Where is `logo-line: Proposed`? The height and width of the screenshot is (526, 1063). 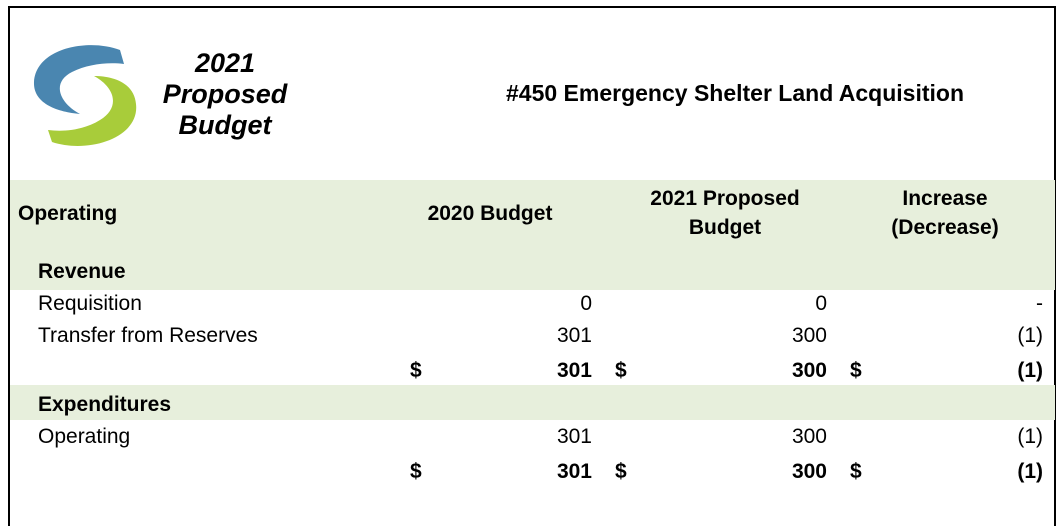 logo-line: Proposed is located at coordinates (225, 94).